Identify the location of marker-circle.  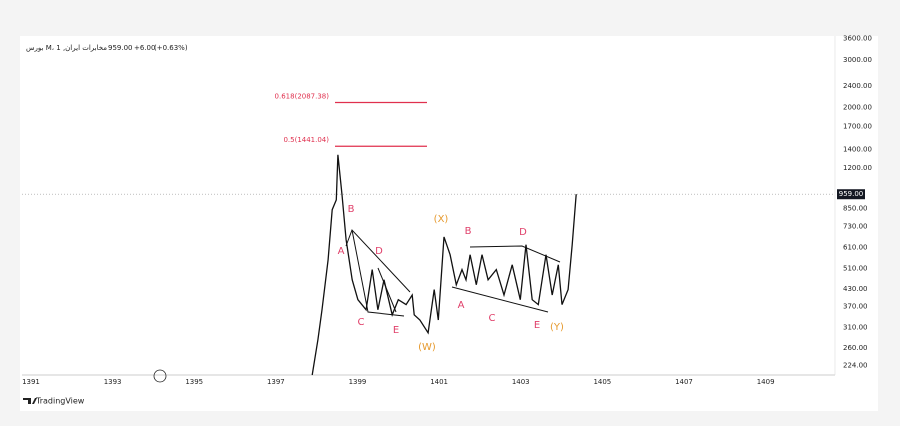
(160, 376).